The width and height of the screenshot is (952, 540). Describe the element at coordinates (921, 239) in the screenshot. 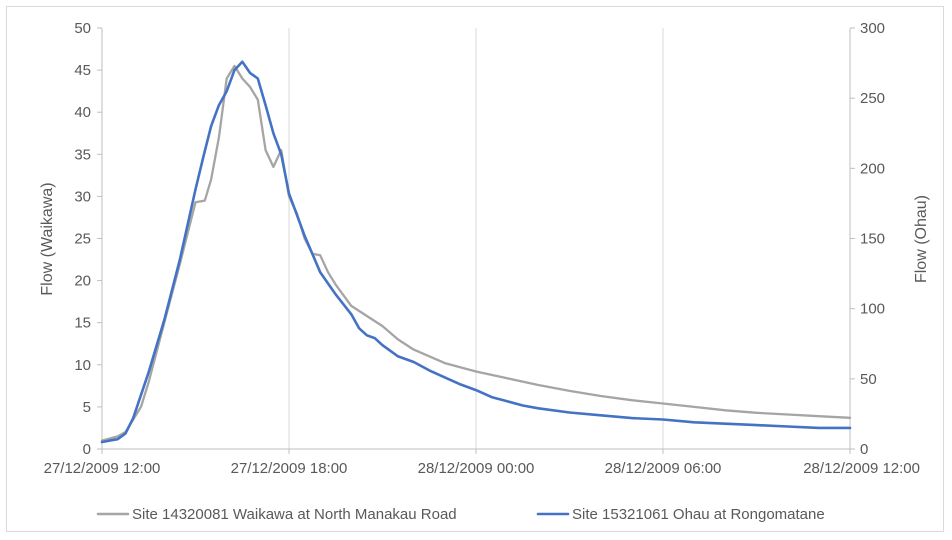

I see `right-axis-label: Flow (Ohau)` at that location.